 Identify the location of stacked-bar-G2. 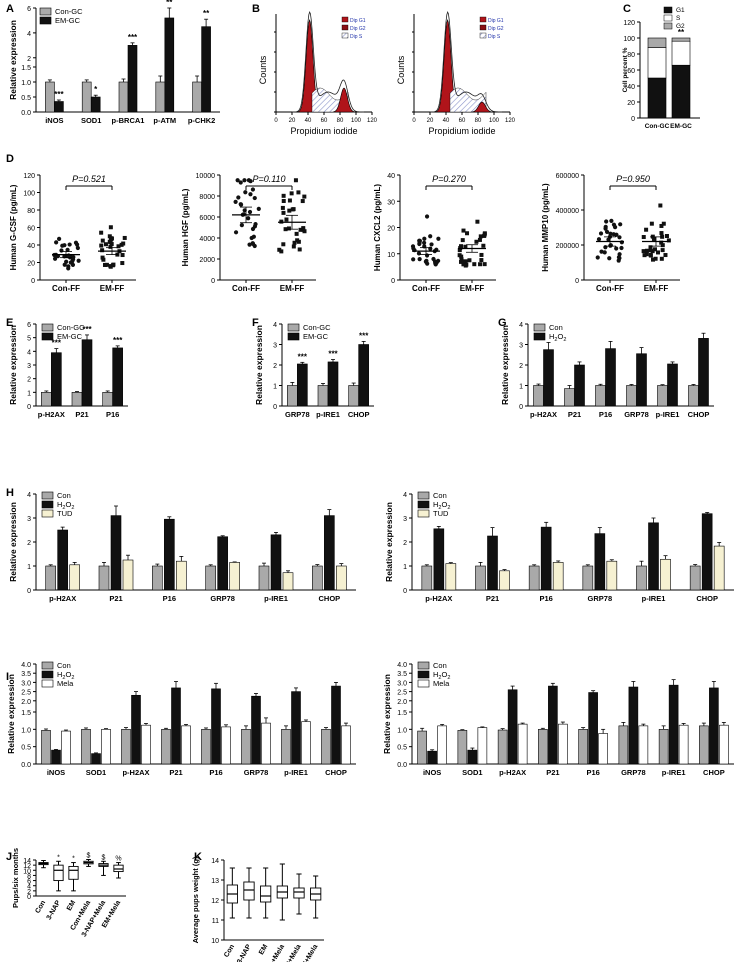
(657, 42).